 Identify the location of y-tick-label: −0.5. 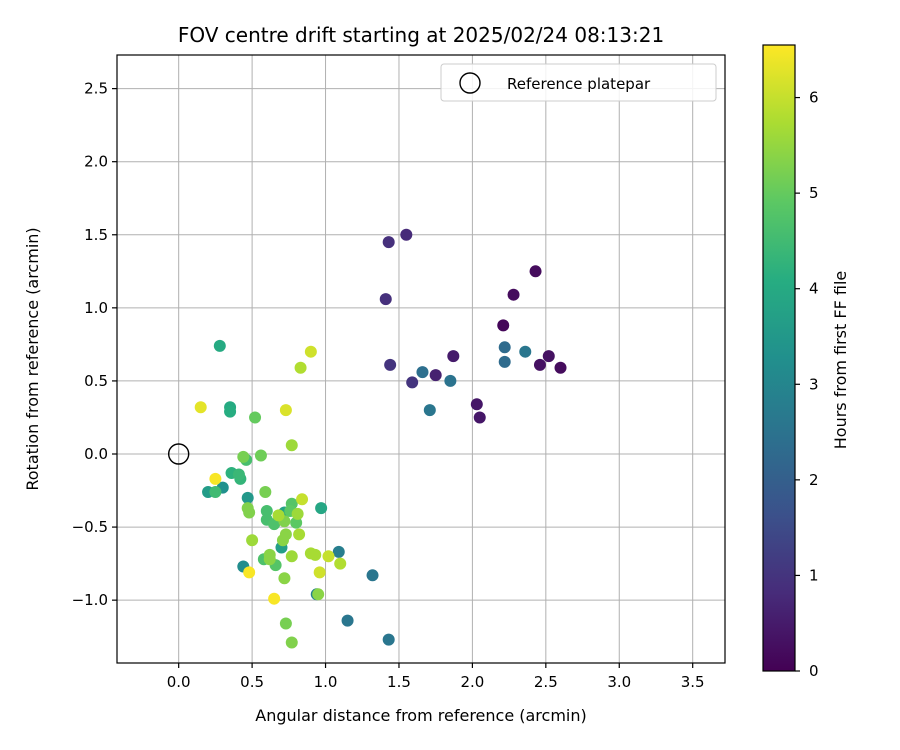
(90, 527).